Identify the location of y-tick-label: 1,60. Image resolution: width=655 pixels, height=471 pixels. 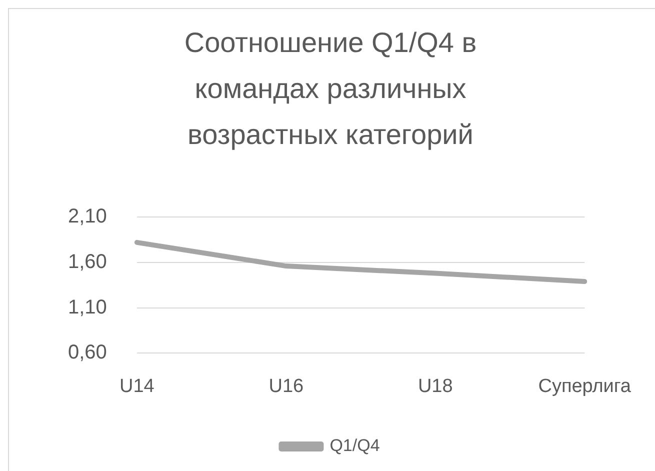
(87, 261).